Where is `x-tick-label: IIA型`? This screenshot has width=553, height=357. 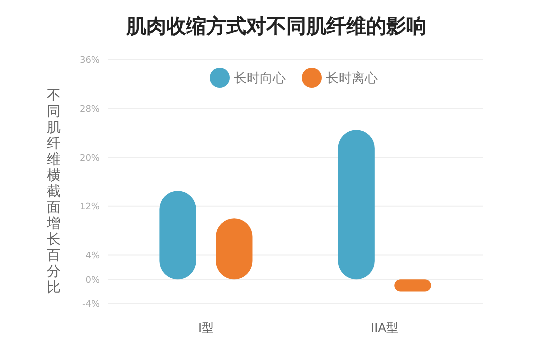 x-tick-label: IIA型 is located at coordinates (384, 328).